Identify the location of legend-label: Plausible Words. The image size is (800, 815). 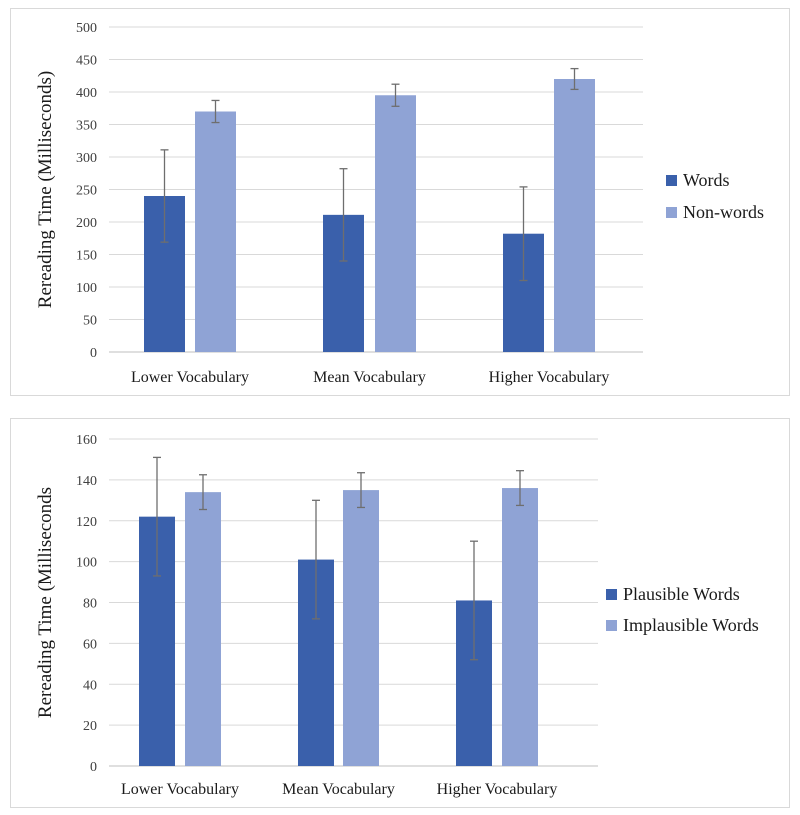
(681, 594).